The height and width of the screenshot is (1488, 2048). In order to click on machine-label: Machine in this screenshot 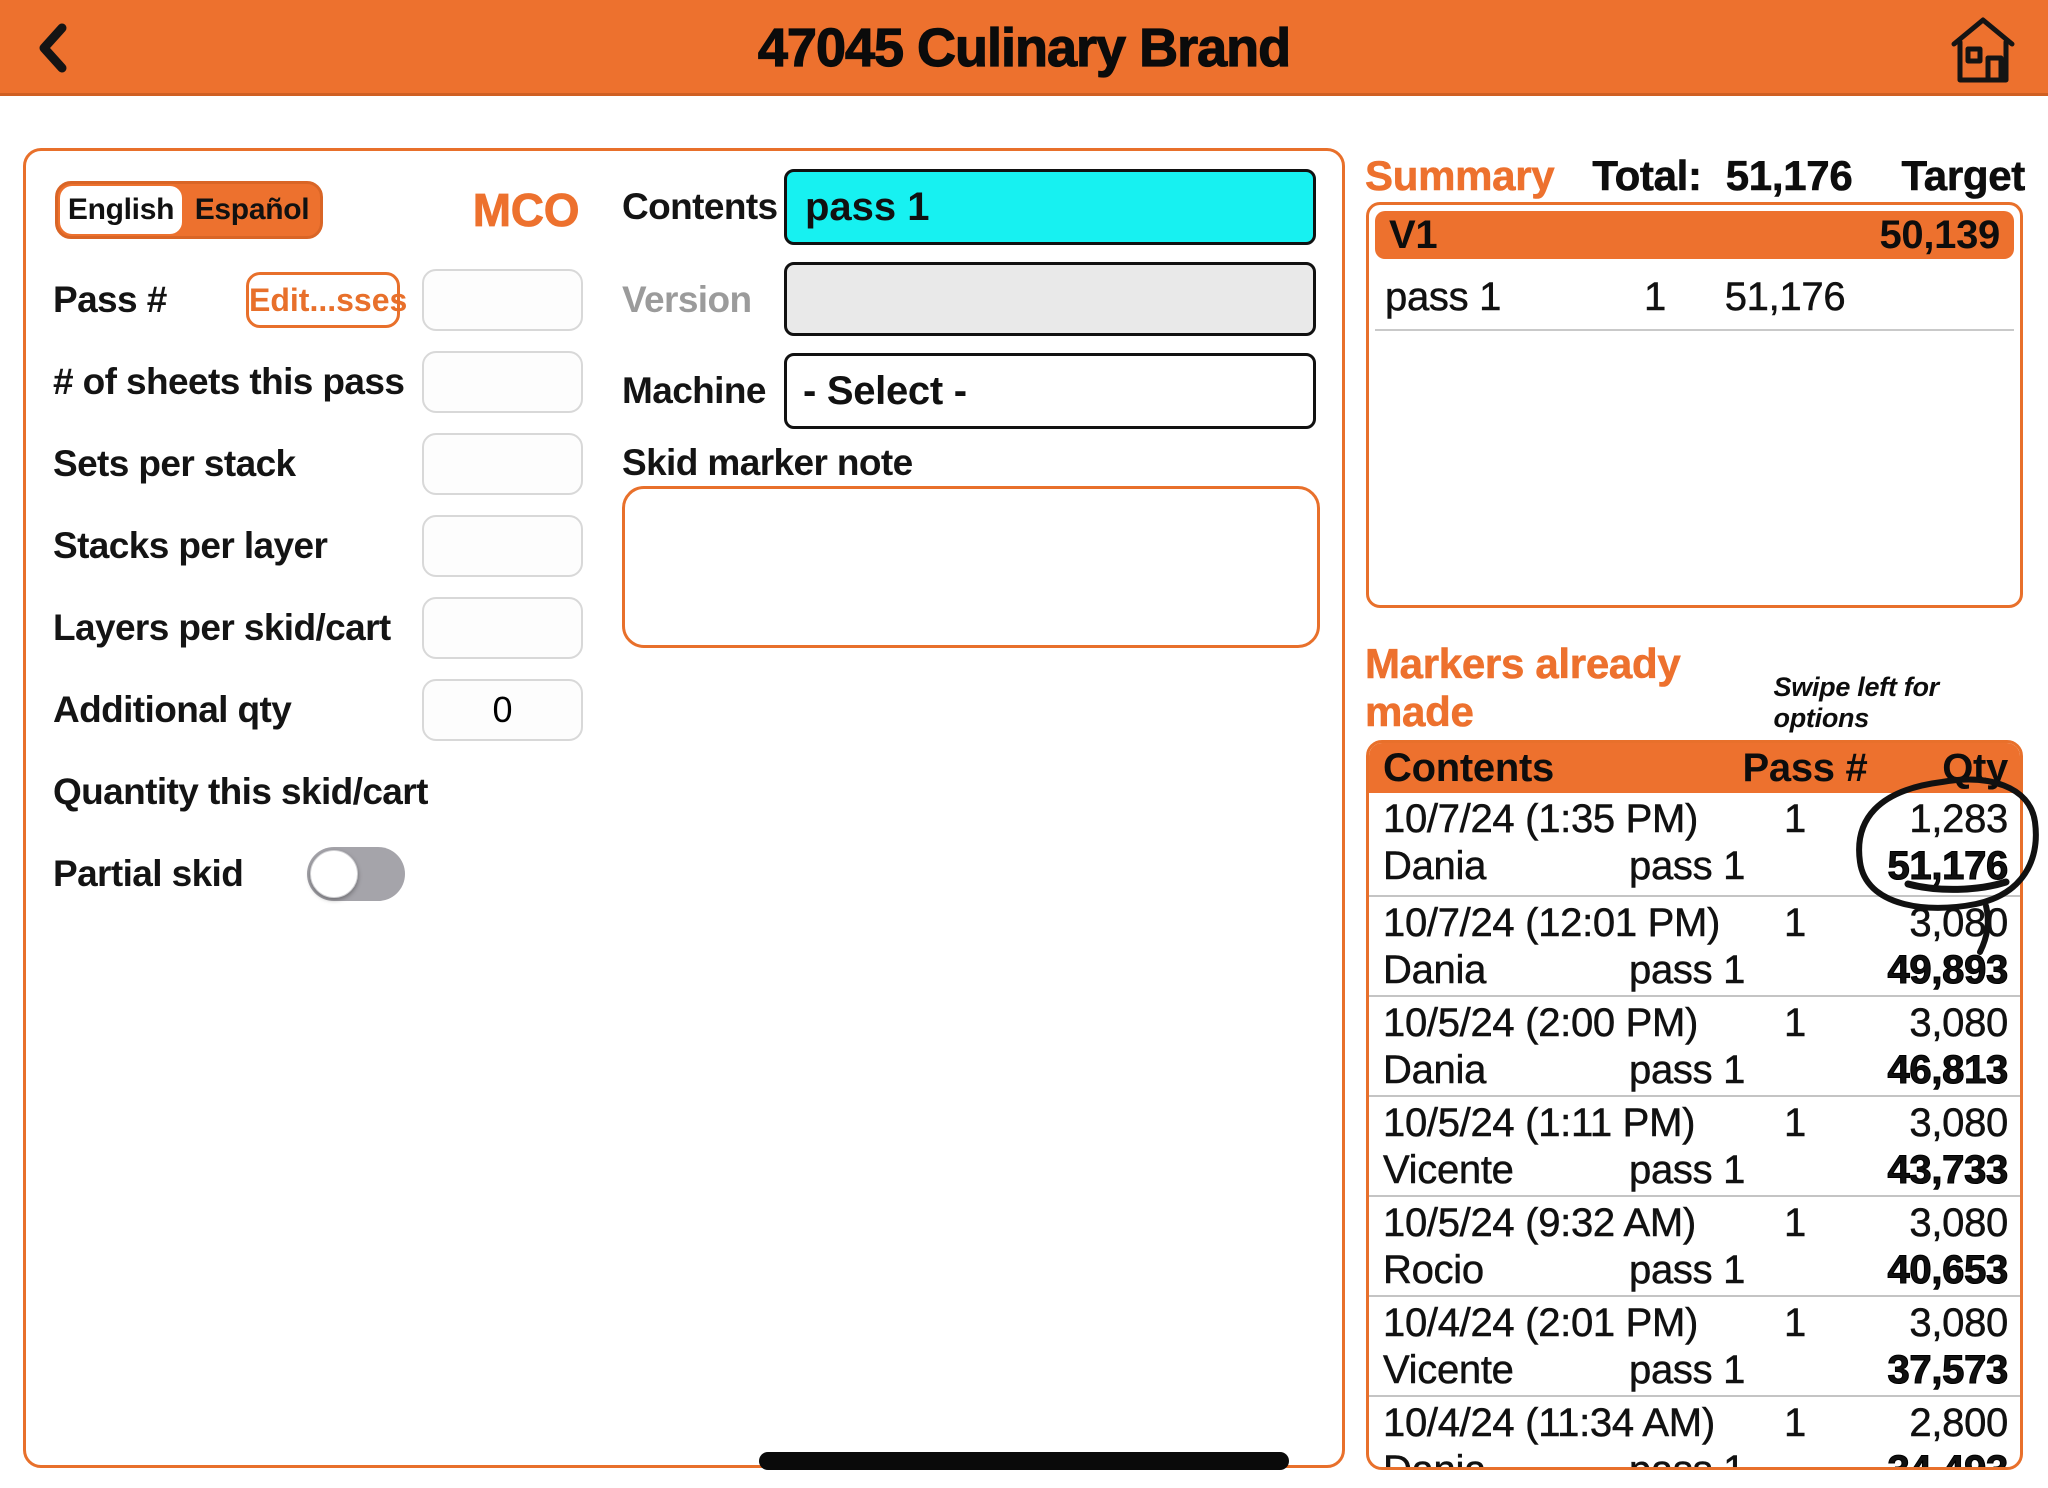, I will do `click(694, 390)`.